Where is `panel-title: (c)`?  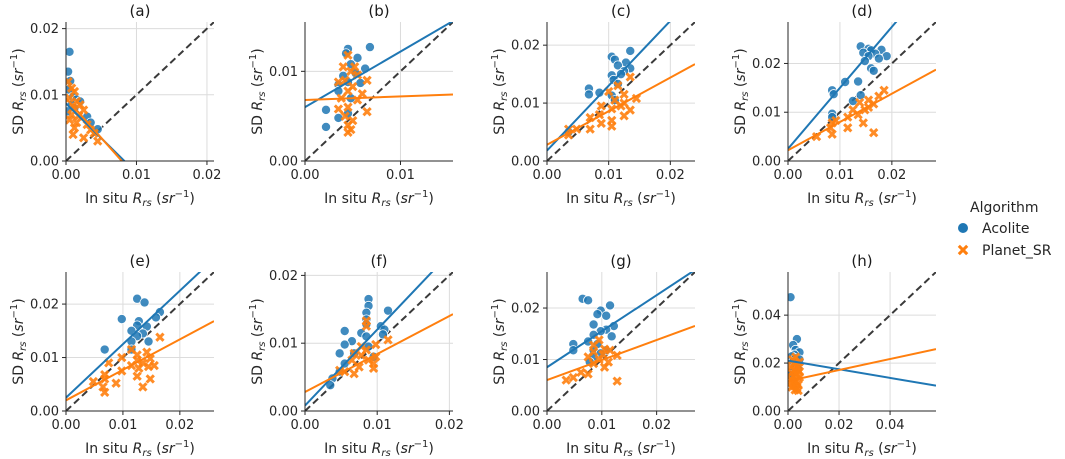
panel-title: (c) is located at coordinates (621, 11).